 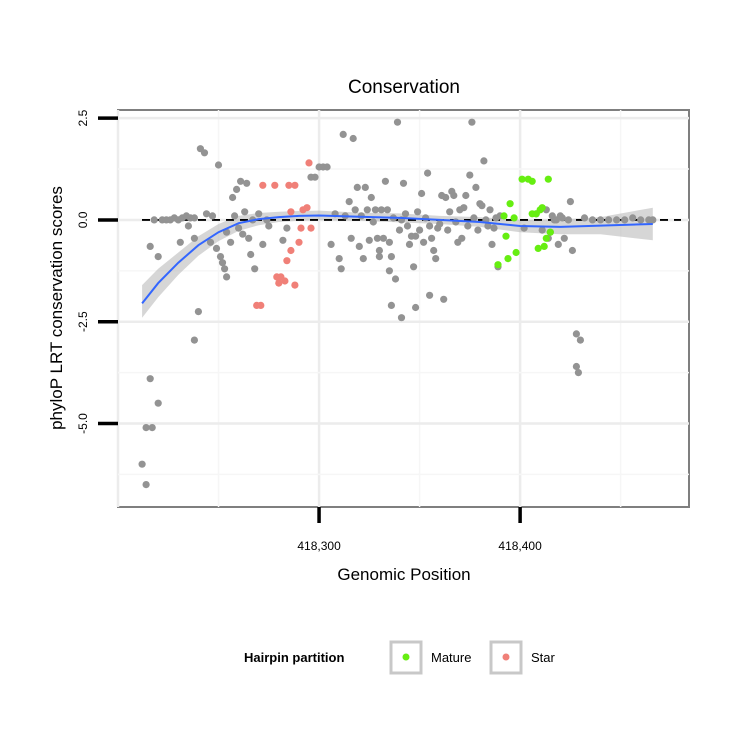 I want to click on legend: Hairpin partition Mature Star, so click(x=400, y=657).